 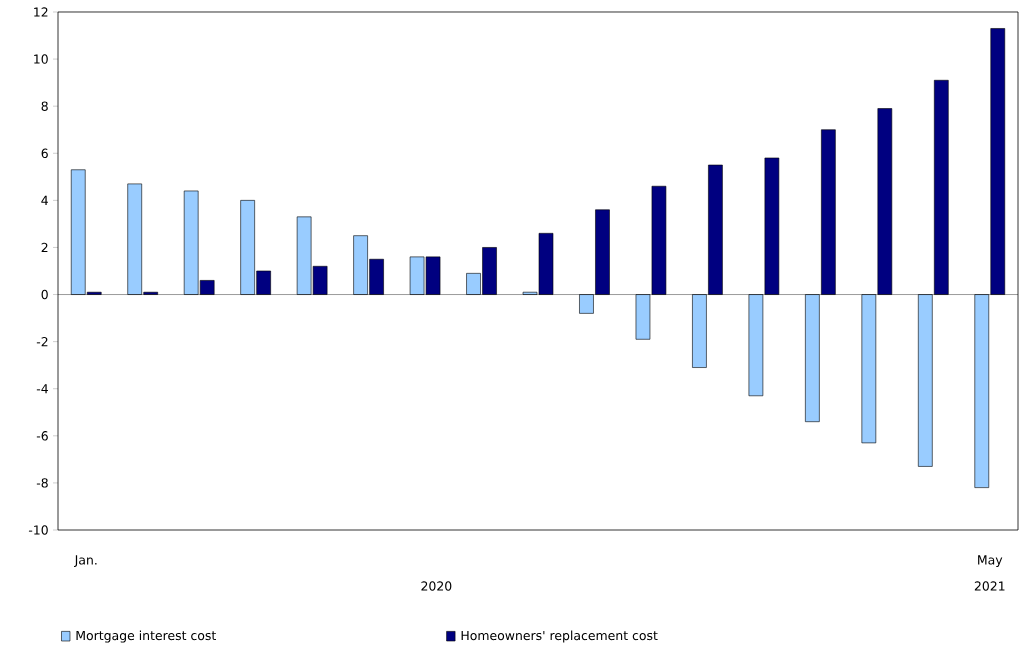 I want to click on y-tick-label: 8, so click(x=44, y=106).